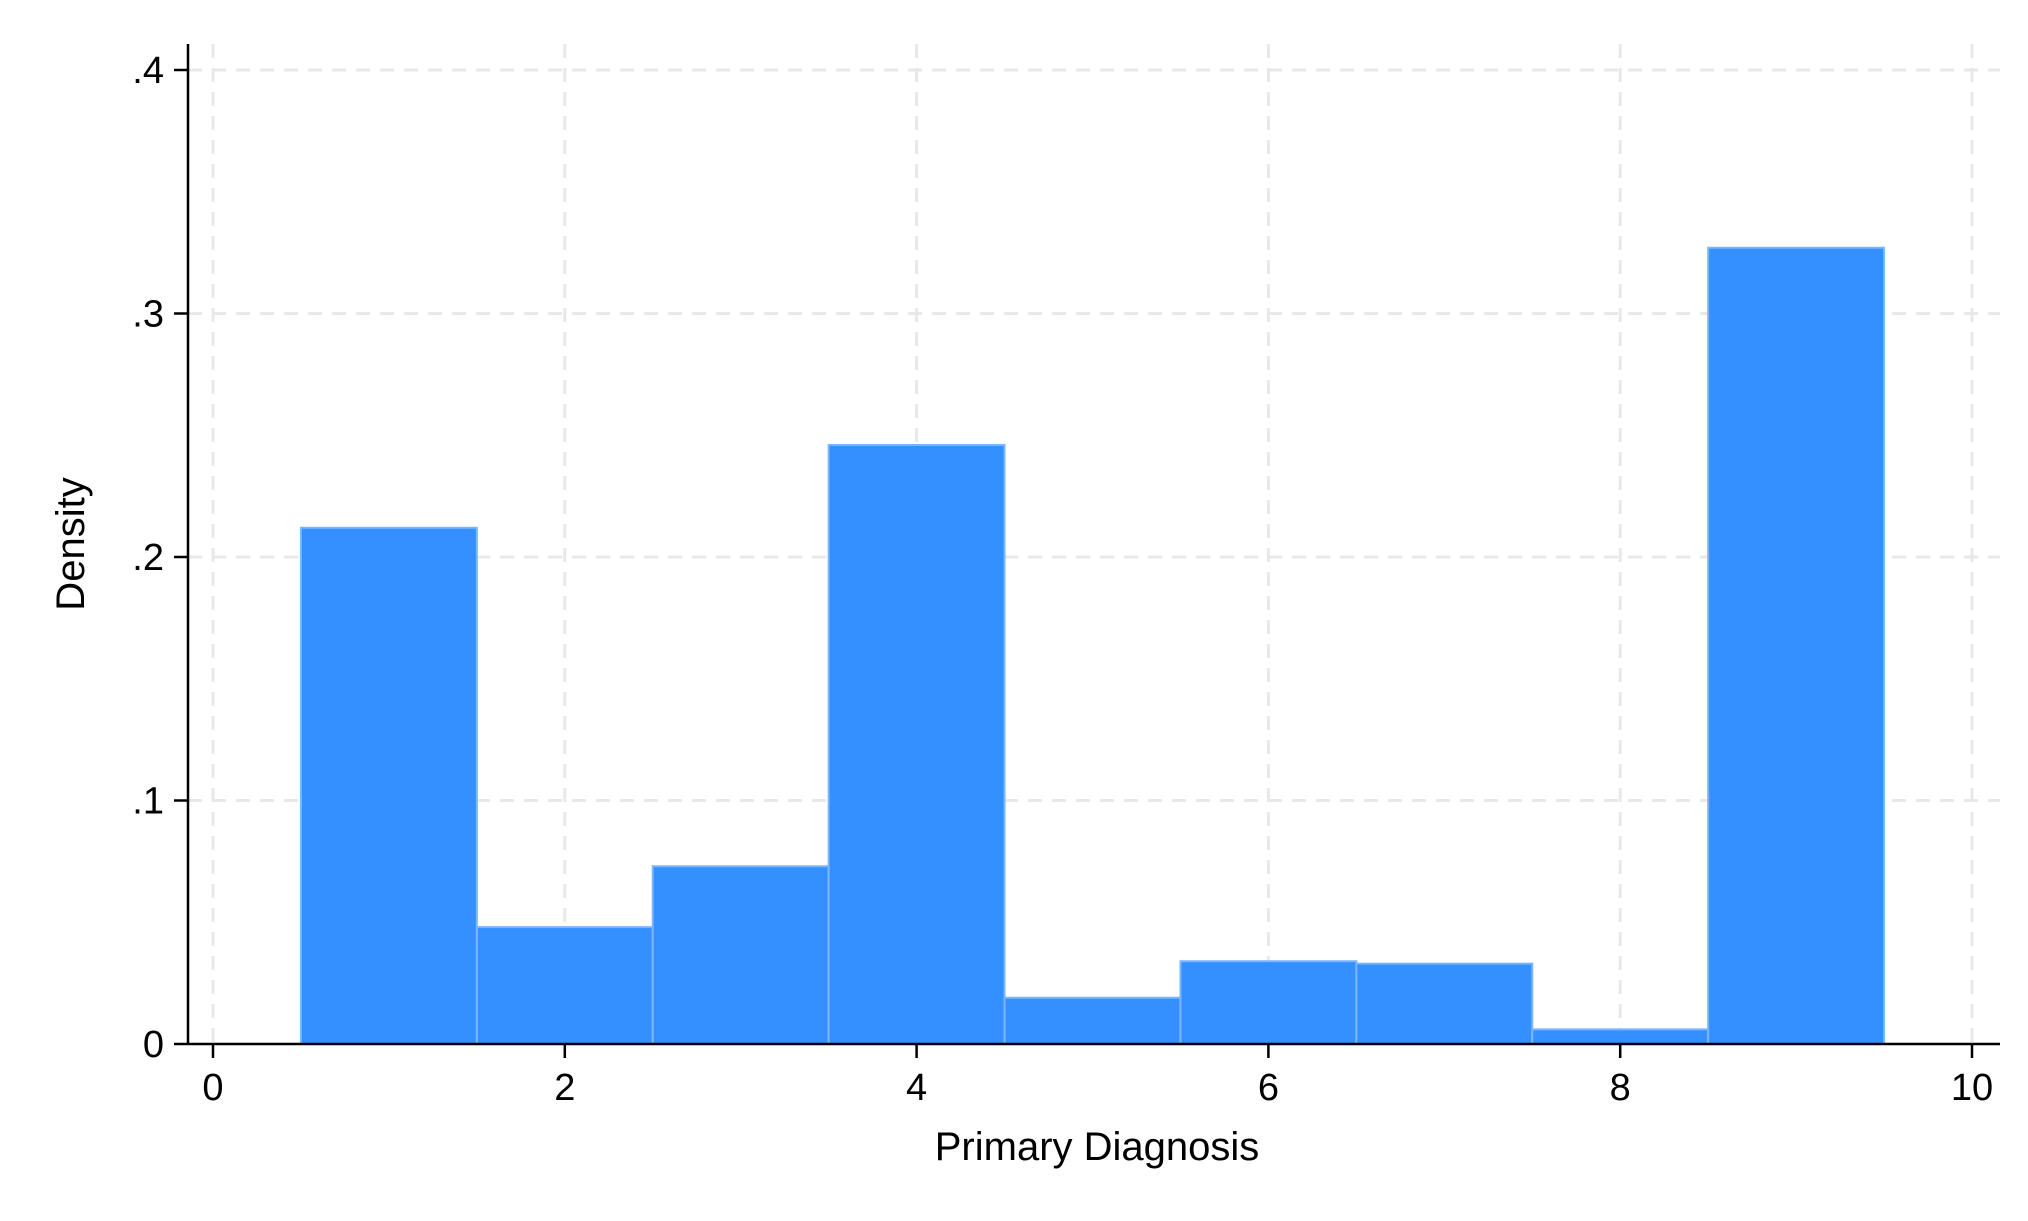 The width and height of the screenshot is (2028, 1221). I want to click on y-axis-title: Density, so click(71, 543).